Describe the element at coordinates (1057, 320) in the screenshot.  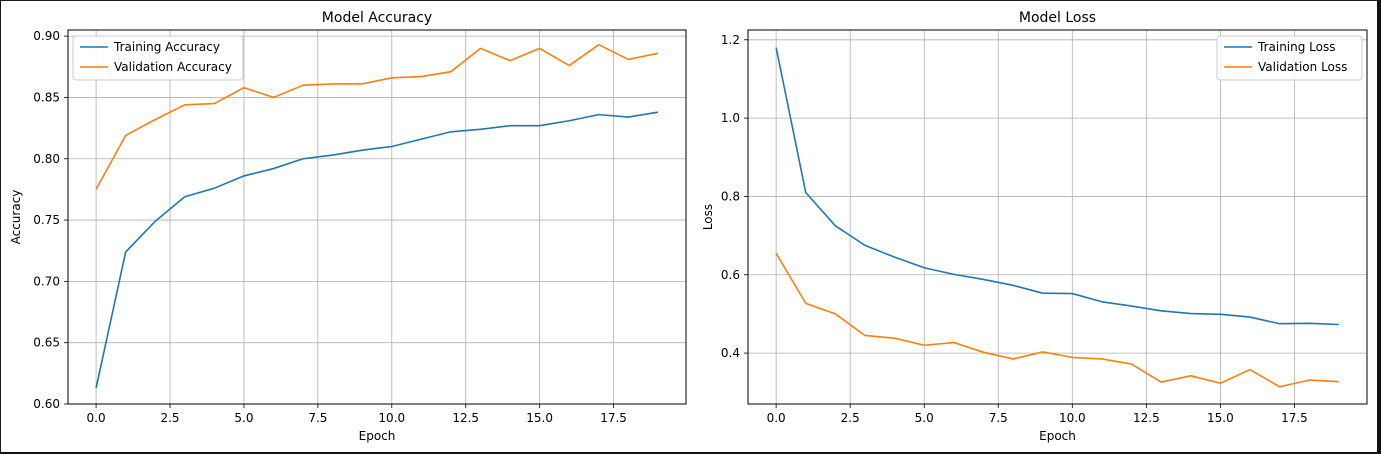
I see `loss-series-validation-line` at that location.